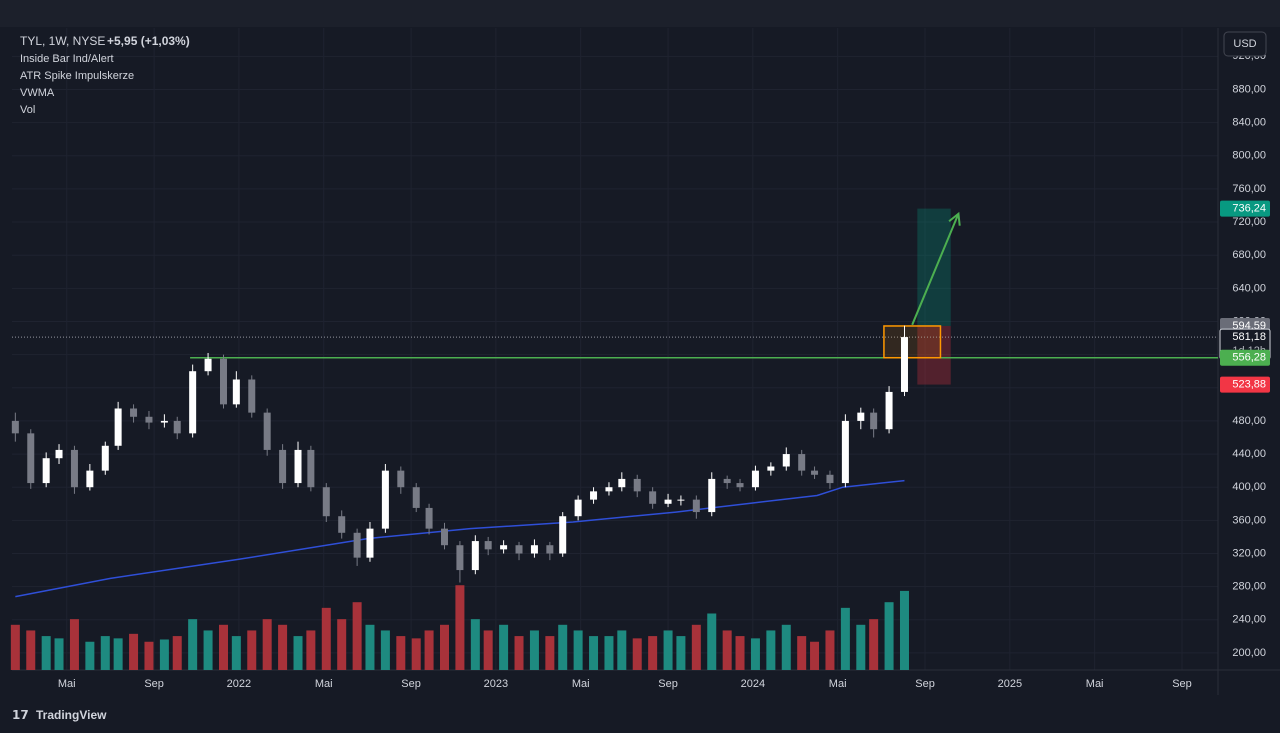 Image resolution: width=1280 pixels, height=733 pixels. I want to click on currency: USD, so click(1244, 44).